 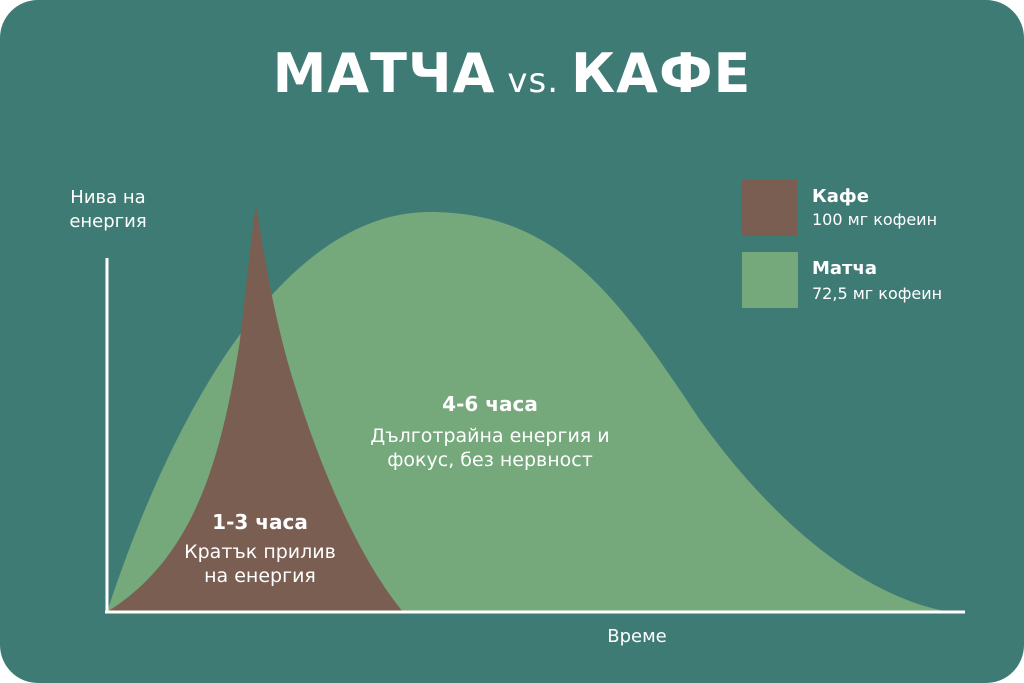 I want to click on legend-matcha-name: Матча, so click(x=844, y=268).